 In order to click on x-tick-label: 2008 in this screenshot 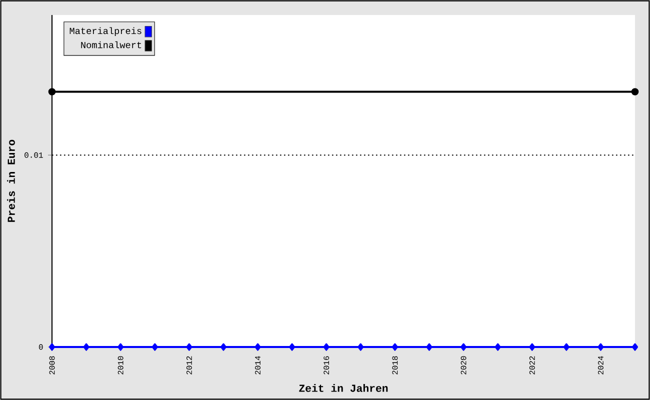, I will do `click(52, 365)`.